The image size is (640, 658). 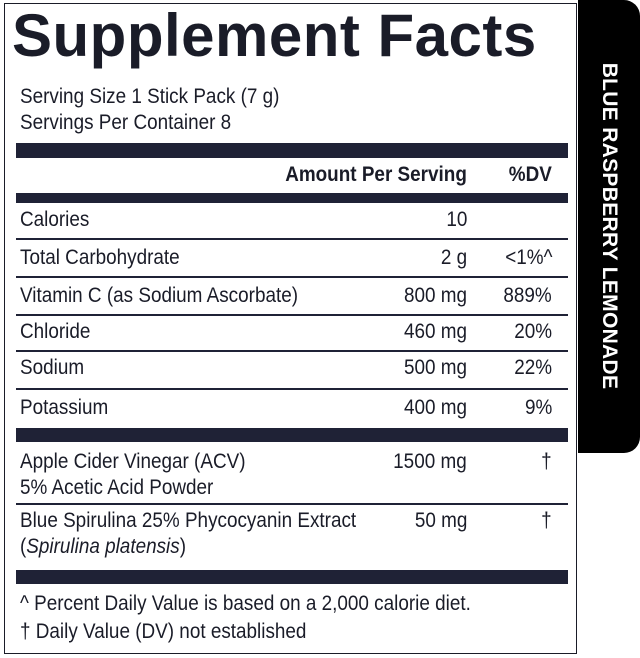 What do you see at coordinates (274, 35) in the screenshot?
I see `panel-title: Supplement Facts` at bounding box center [274, 35].